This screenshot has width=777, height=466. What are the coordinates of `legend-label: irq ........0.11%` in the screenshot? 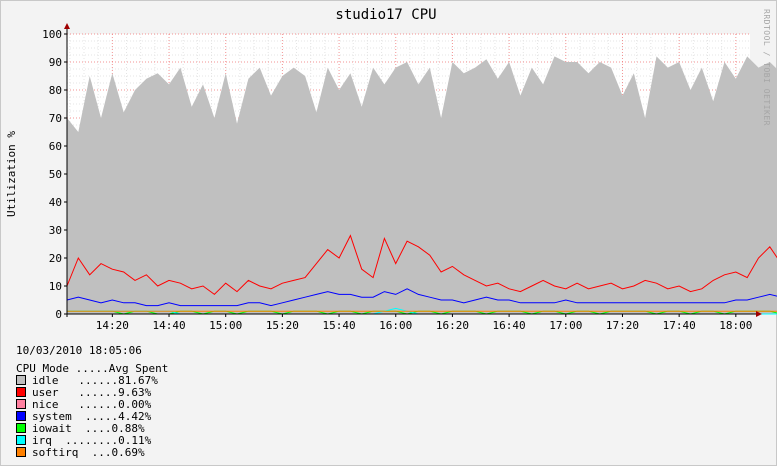 It's located at (92, 440).